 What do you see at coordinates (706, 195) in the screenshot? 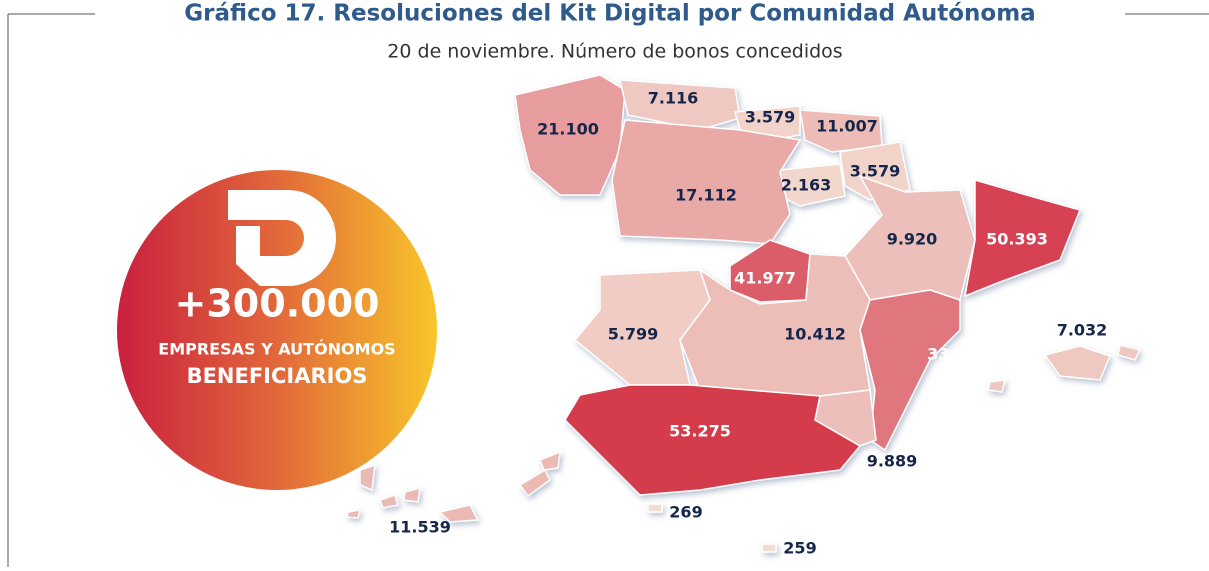
I see `region-label: 17.112` at bounding box center [706, 195].